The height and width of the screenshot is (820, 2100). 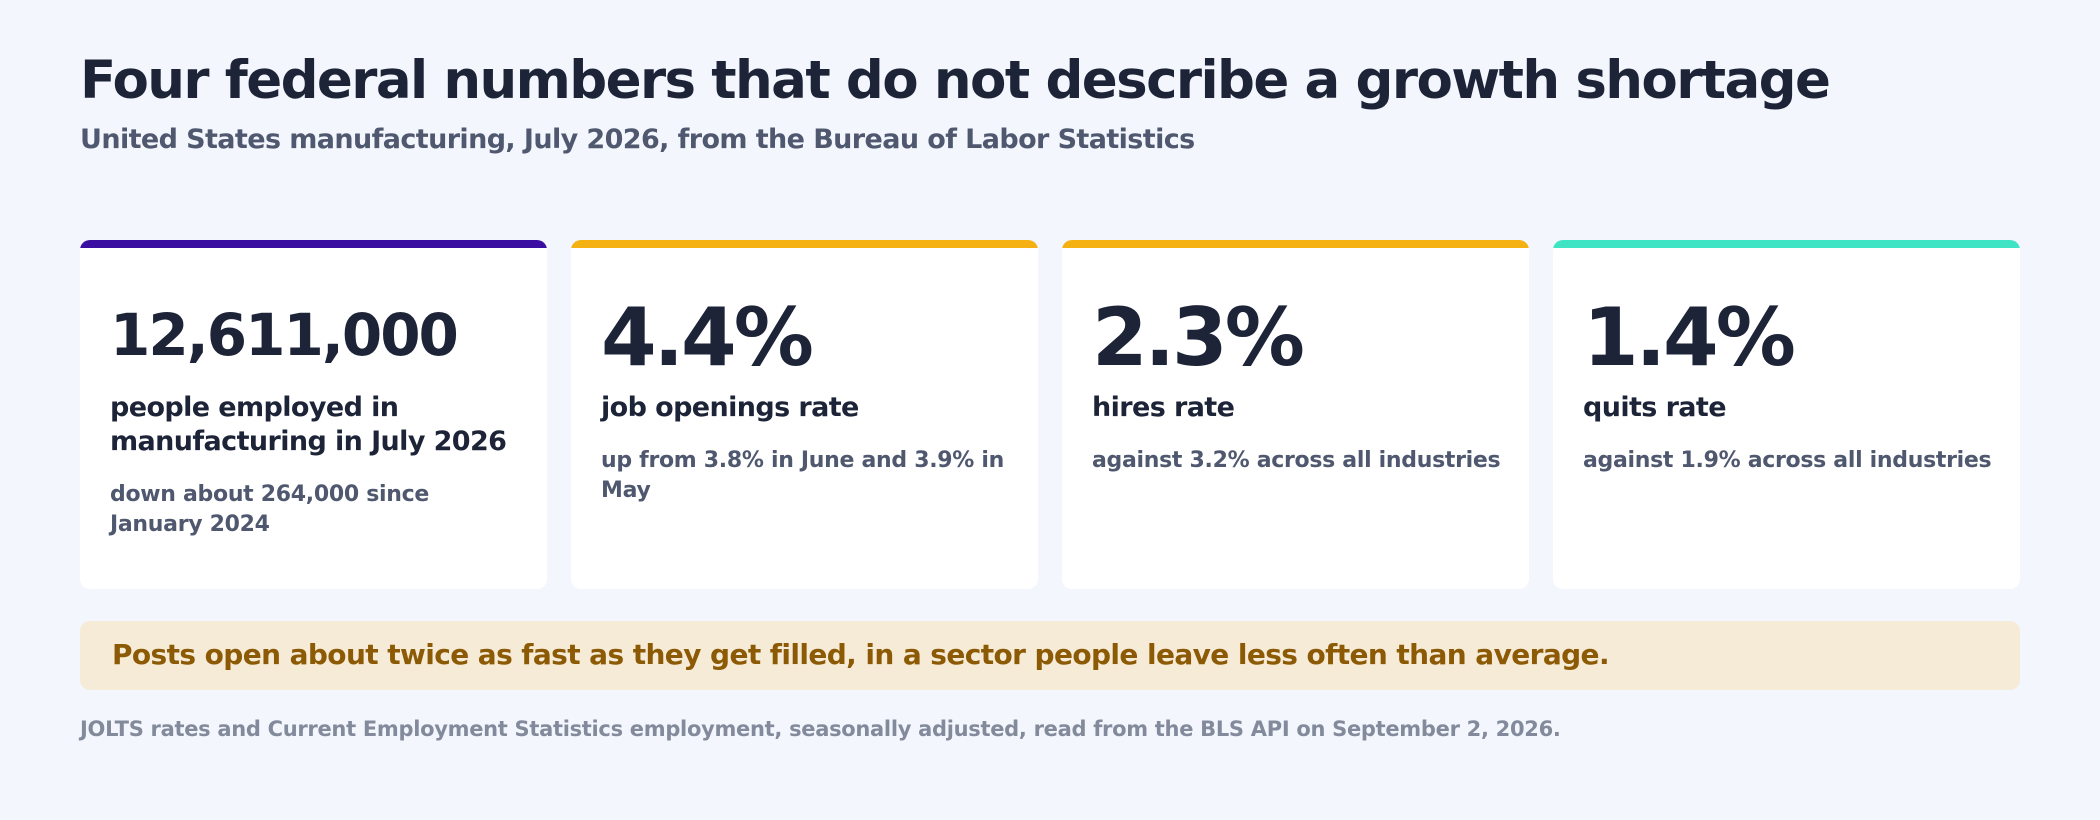 What do you see at coordinates (1655, 407) in the screenshot?
I see `stat-label: quits rate` at bounding box center [1655, 407].